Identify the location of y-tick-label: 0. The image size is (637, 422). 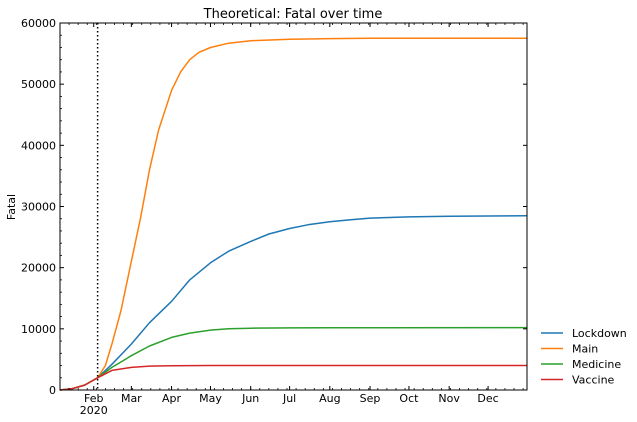
(52, 390).